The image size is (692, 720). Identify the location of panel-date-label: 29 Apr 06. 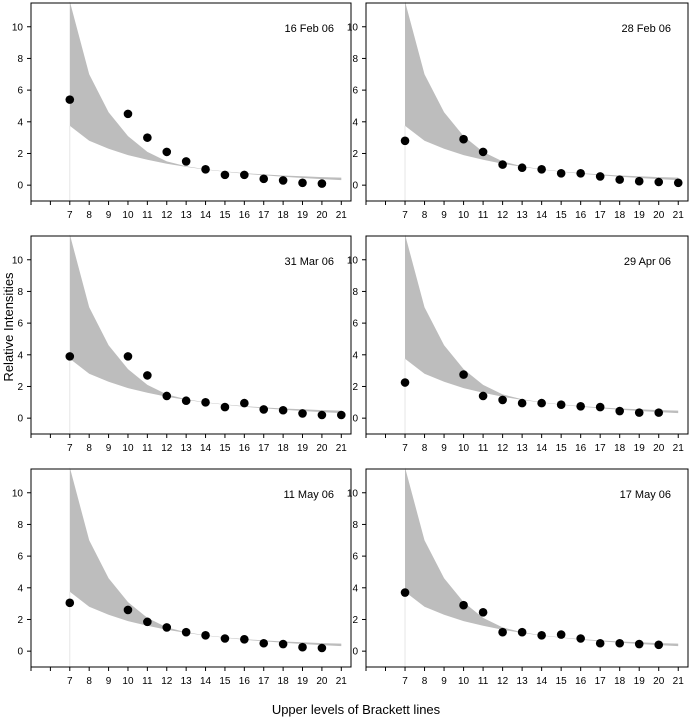
(647, 262).